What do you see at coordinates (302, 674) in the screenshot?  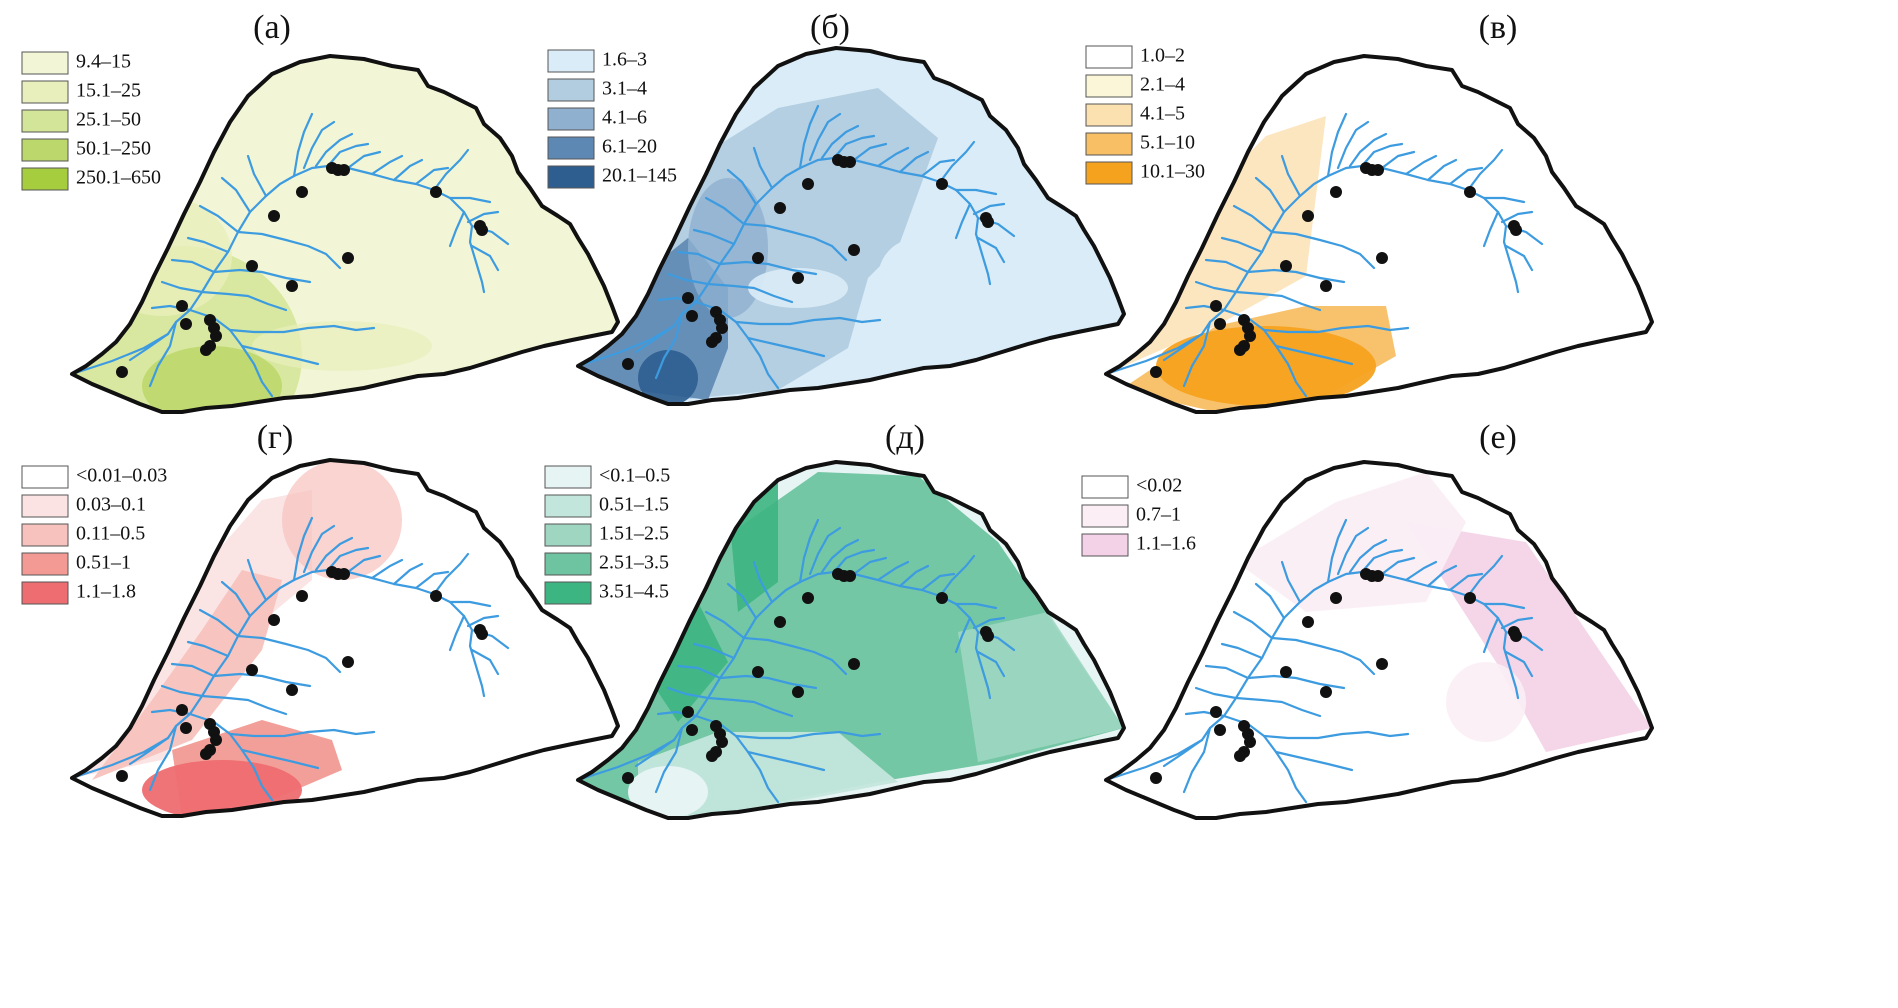 I see `panel-4-stations` at bounding box center [302, 674].